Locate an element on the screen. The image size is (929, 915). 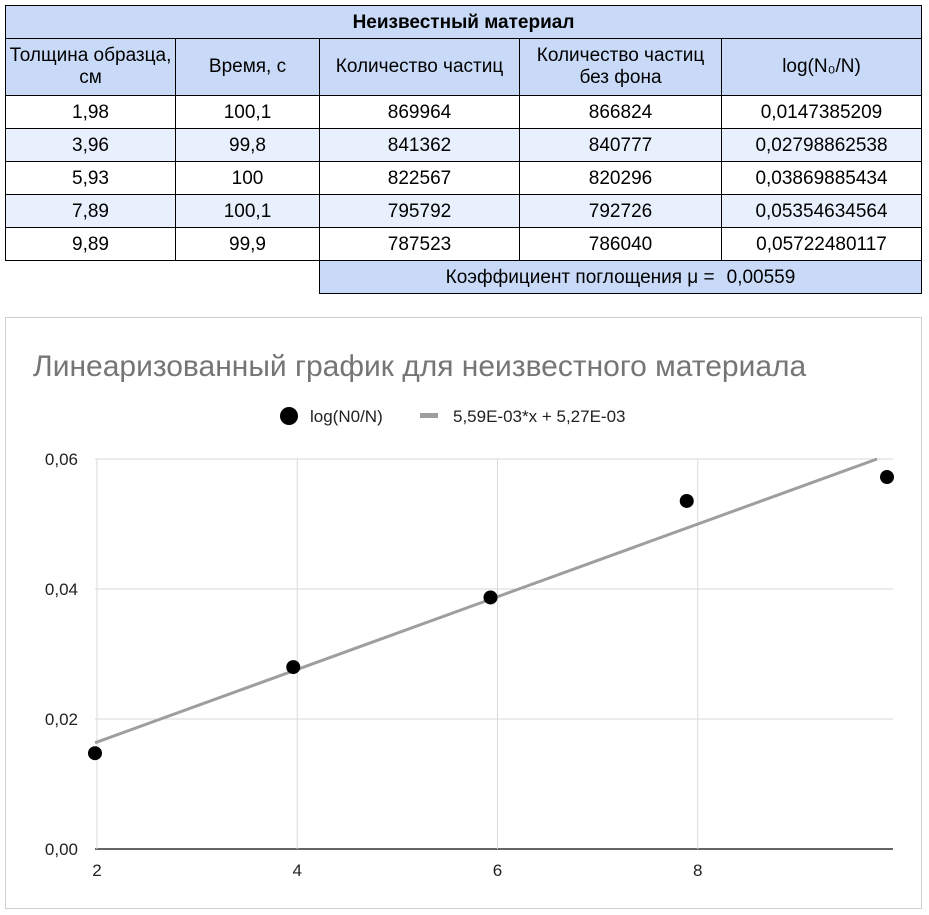
legend: log(N0/N) 5,59E-03*x + 5,27E-03 is located at coordinates (452, 416).